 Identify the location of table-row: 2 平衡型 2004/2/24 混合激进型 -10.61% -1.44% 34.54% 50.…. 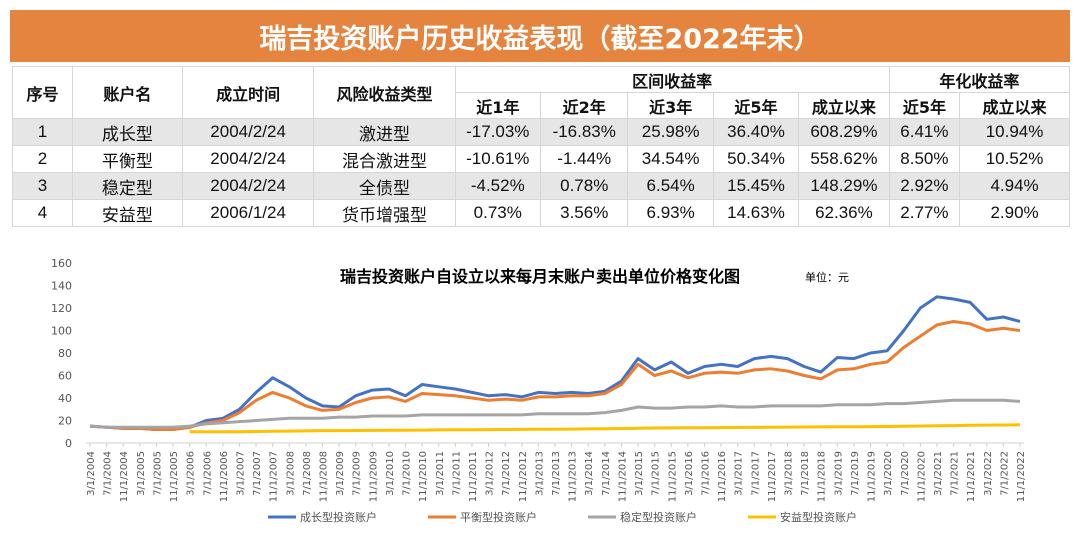
(541, 159).